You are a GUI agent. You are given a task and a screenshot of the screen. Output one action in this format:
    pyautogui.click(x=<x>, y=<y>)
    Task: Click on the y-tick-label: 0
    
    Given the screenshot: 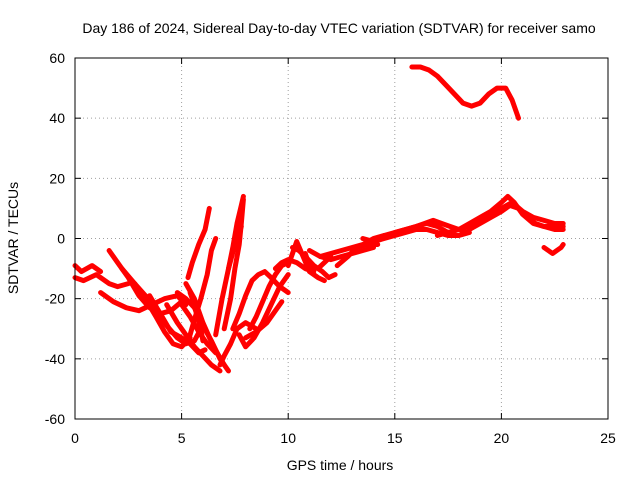 What is the action you would take?
    pyautogui.click(x=61, y=239)
    